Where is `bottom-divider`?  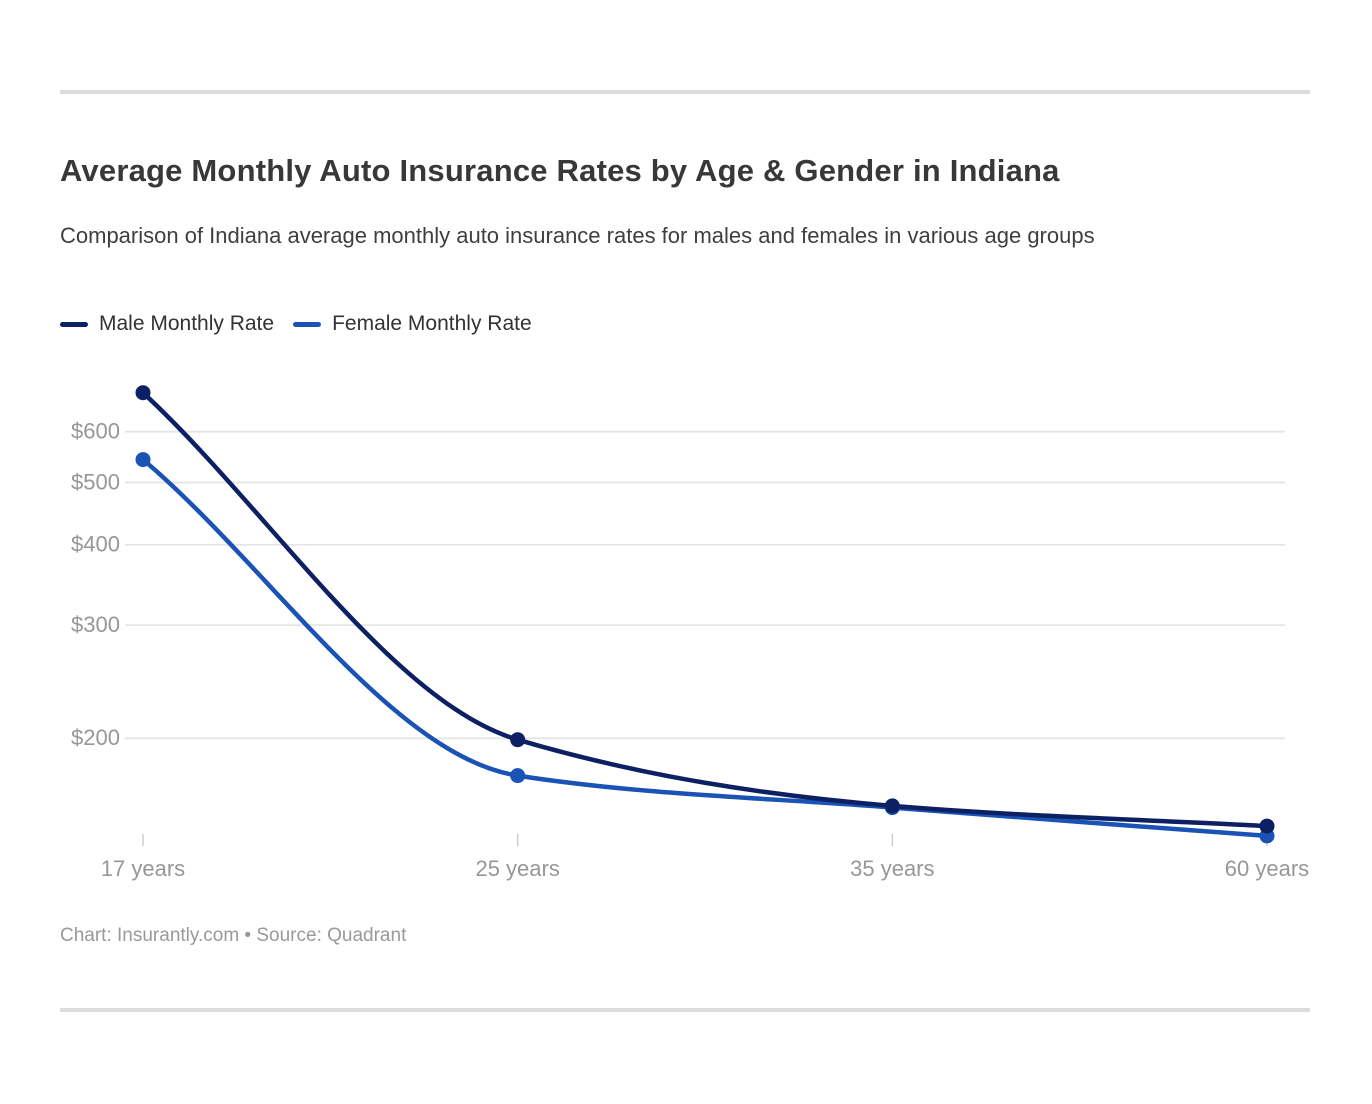
bottom-divider is located at coordinates (685, 1010).